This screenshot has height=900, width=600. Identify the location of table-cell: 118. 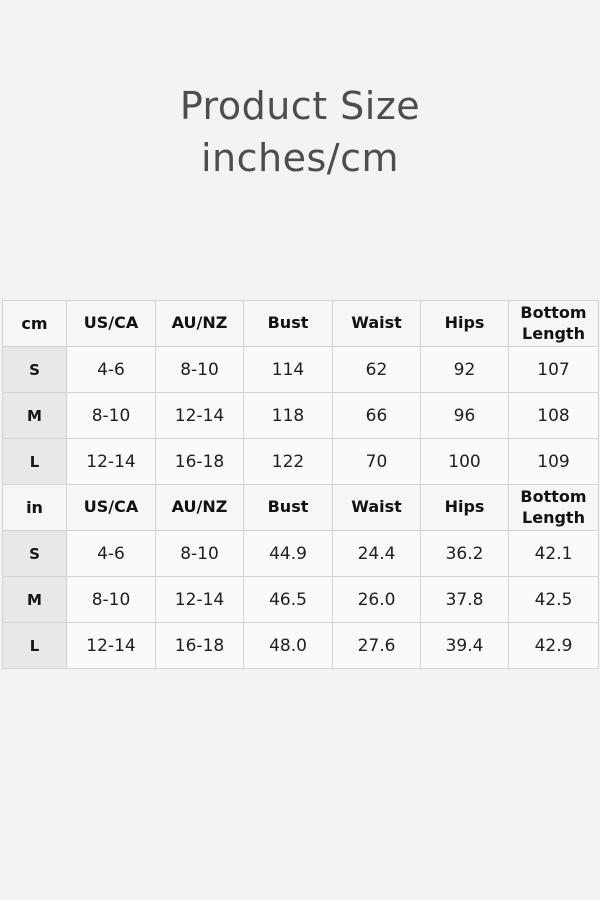
(288, 415).